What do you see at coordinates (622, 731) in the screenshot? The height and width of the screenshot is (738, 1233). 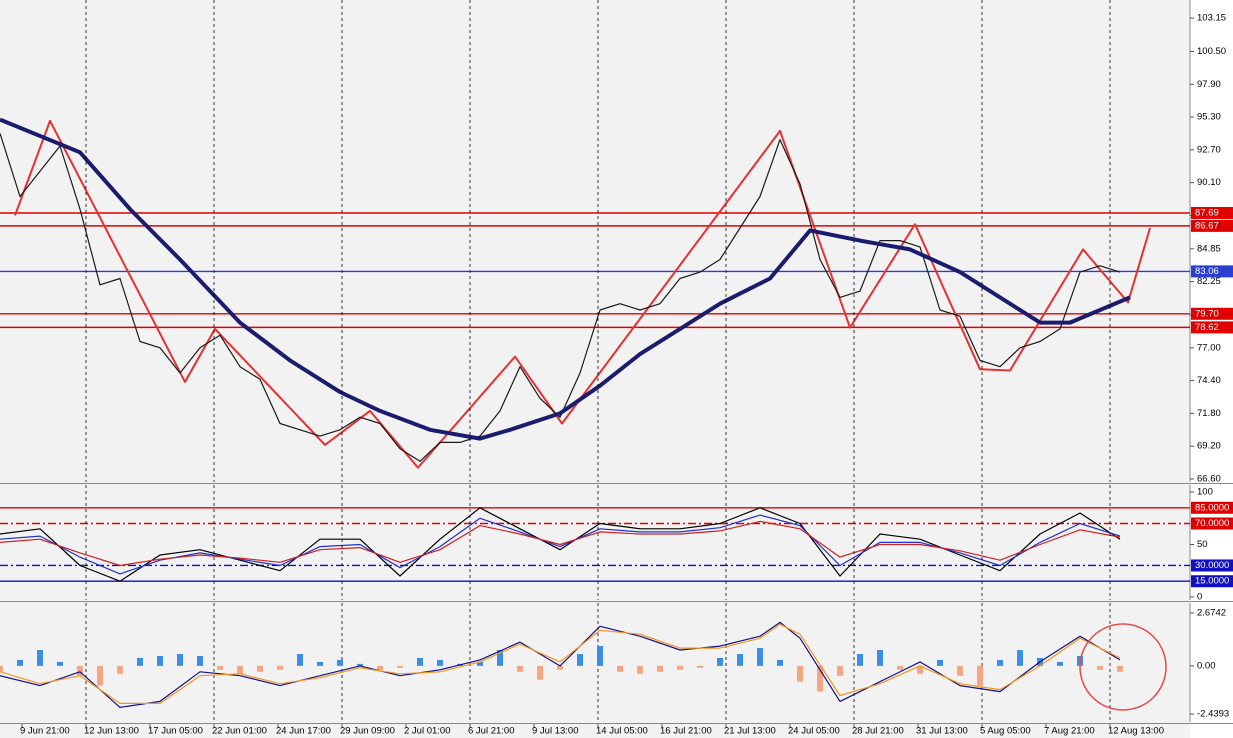 I see `x-tick-label: 14 Jul 05:00` at bounding box center [622, 731].